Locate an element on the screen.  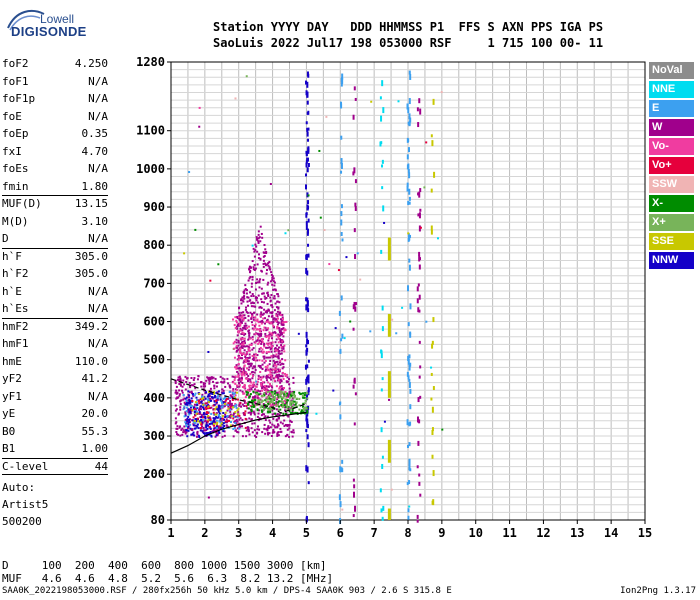
param-row: yF2 41.2 is located at coordinates (55, 379).